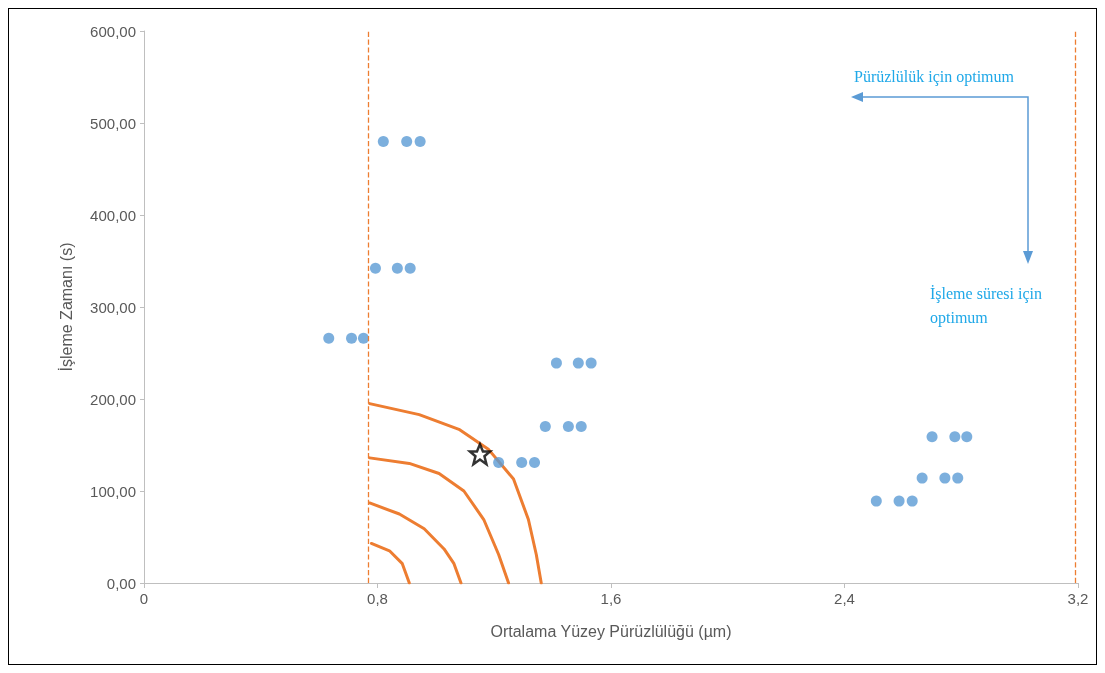 Image resolution: width=1105 pixels, height=673 pixels. I want to click on y-tick-label: 200,00, so click(113, 399).